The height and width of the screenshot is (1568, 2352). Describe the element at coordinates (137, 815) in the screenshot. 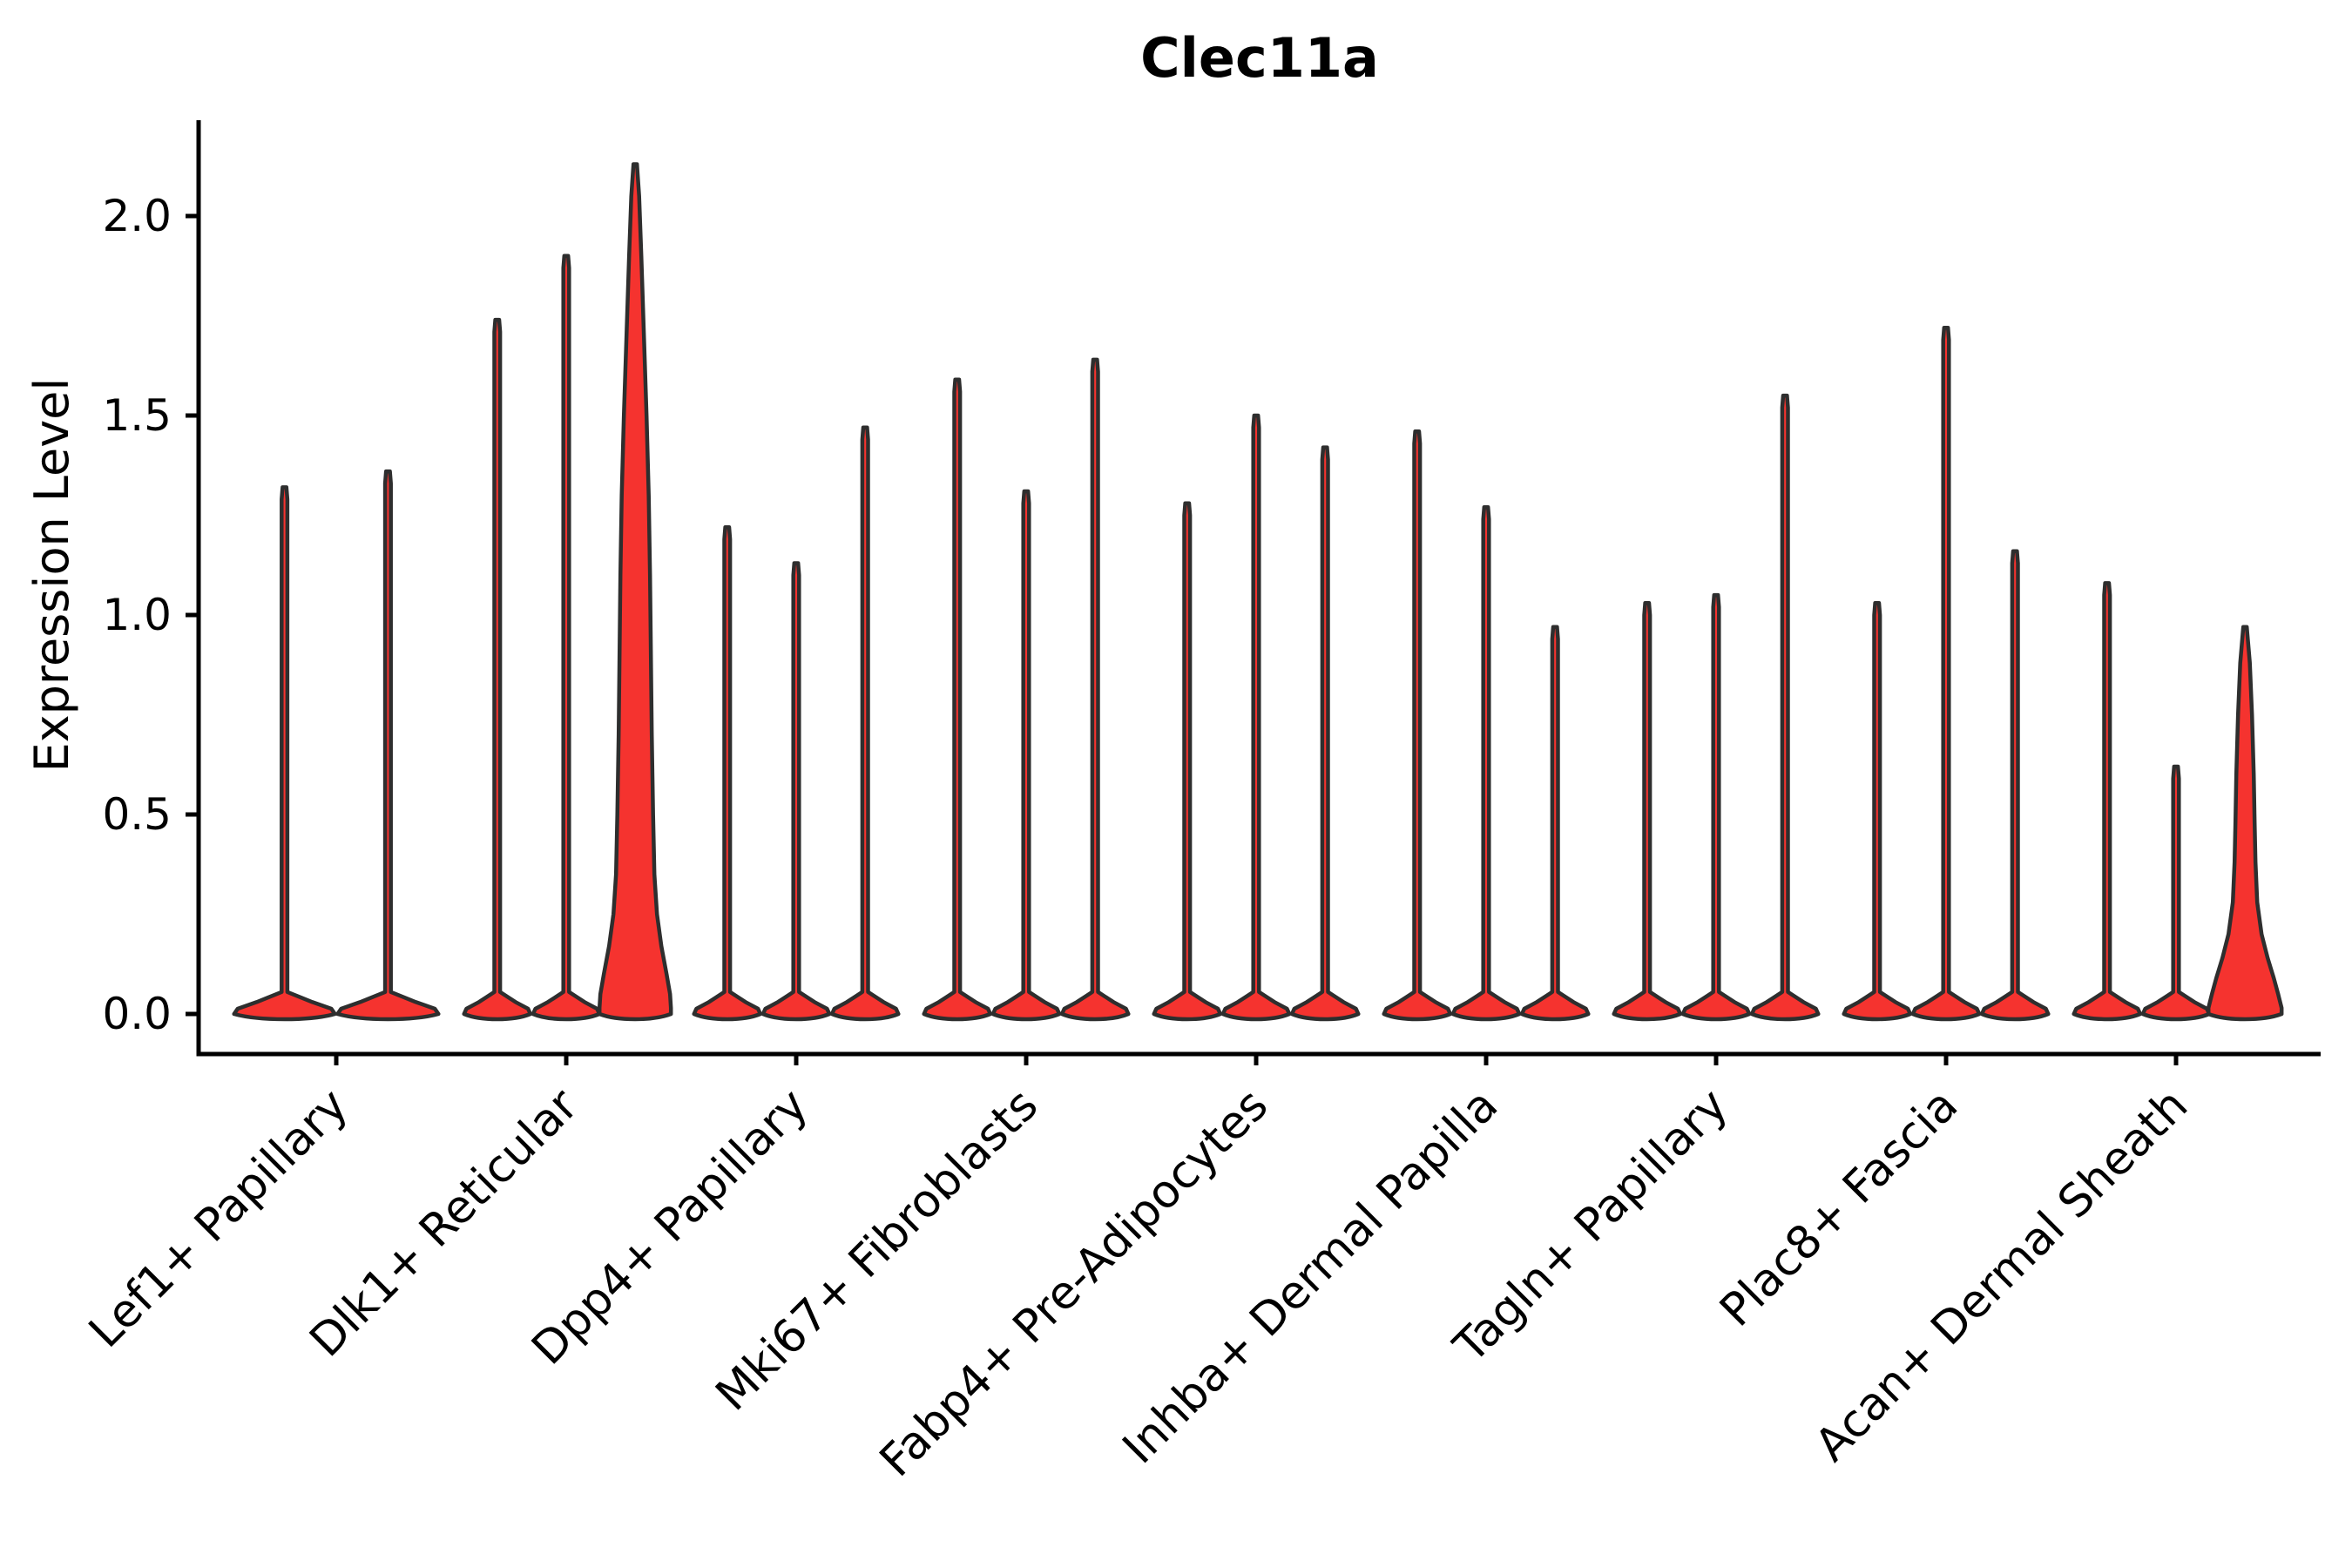

I see `y-tick-label: 0.5` at that location.